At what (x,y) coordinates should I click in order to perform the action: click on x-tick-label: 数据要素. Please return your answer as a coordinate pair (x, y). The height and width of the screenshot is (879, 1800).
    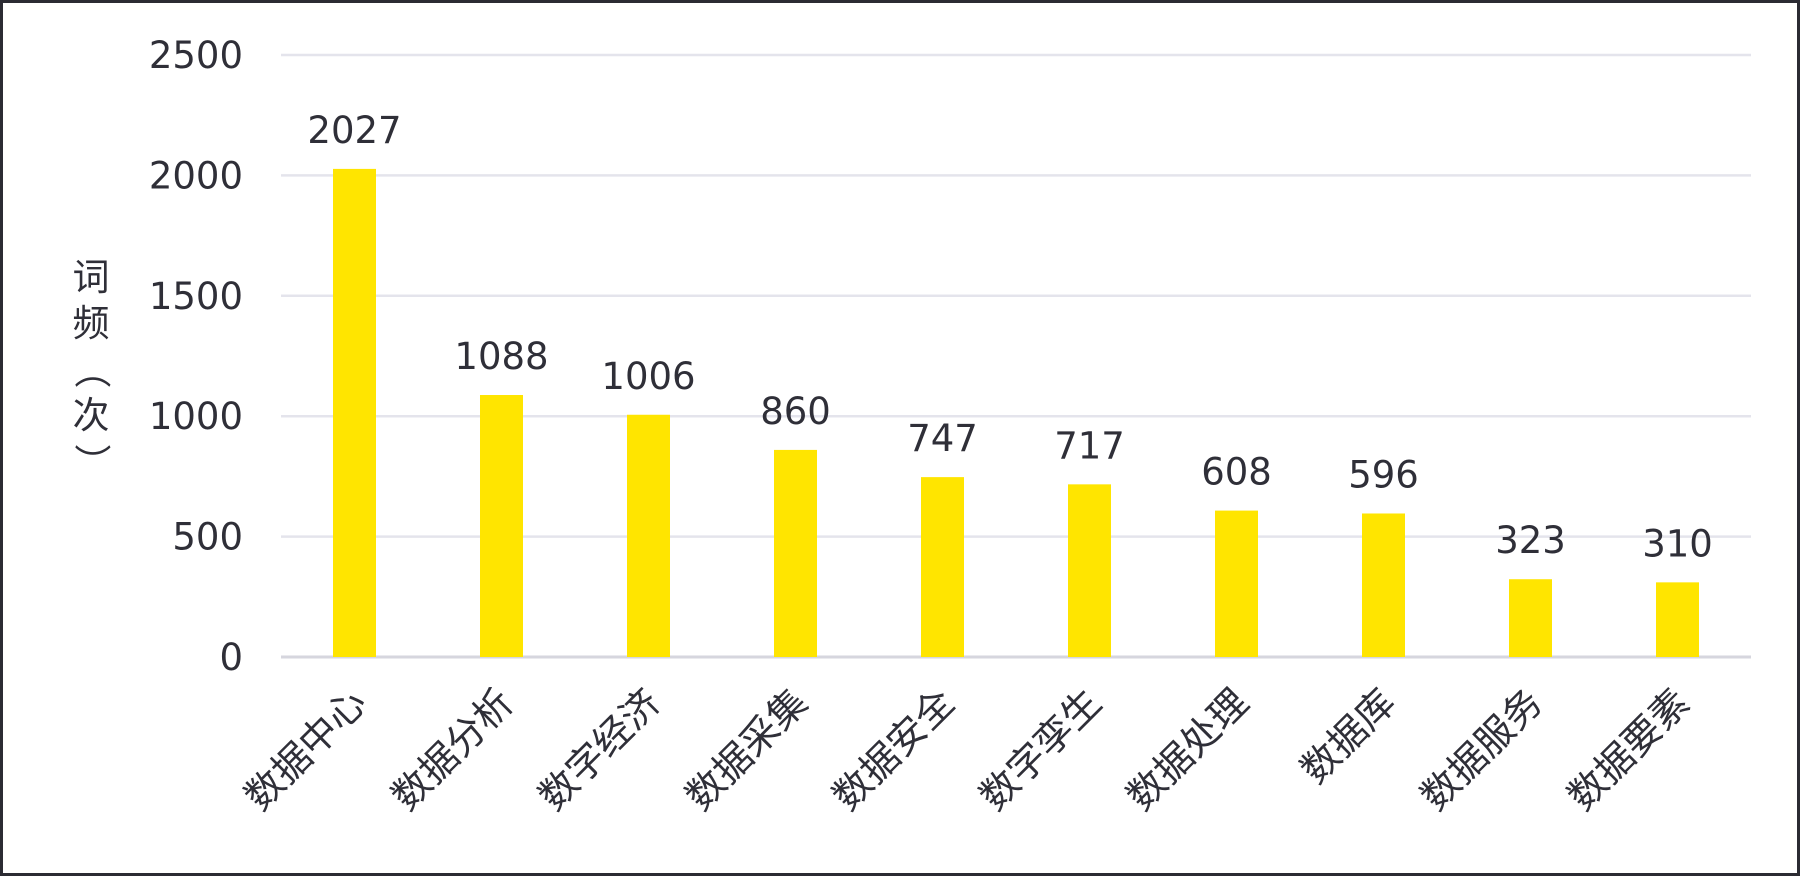
    Looking at the image, I should click on (1628, 749).